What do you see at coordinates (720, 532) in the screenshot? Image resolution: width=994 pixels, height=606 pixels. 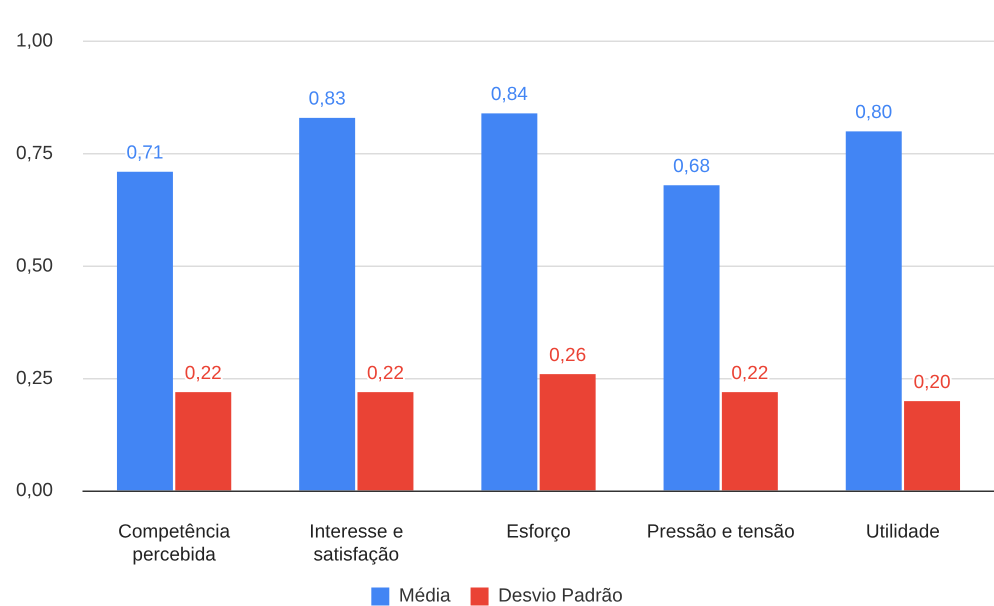 I see `x-tick-label: Pressão e tensão` at bounding box center [720, 532].